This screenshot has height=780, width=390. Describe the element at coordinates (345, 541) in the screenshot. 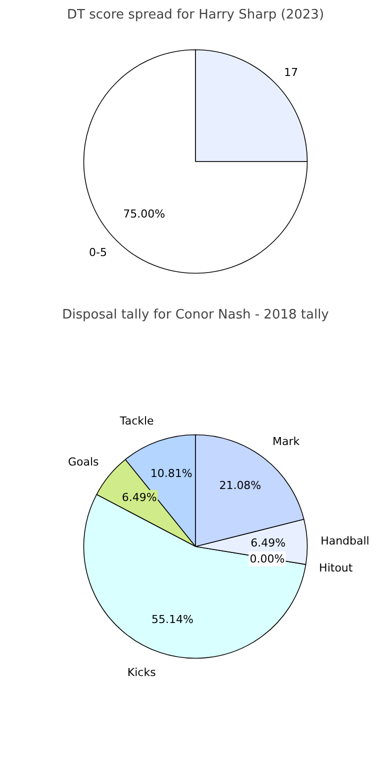

I see `slice-label: Handball` at that location.